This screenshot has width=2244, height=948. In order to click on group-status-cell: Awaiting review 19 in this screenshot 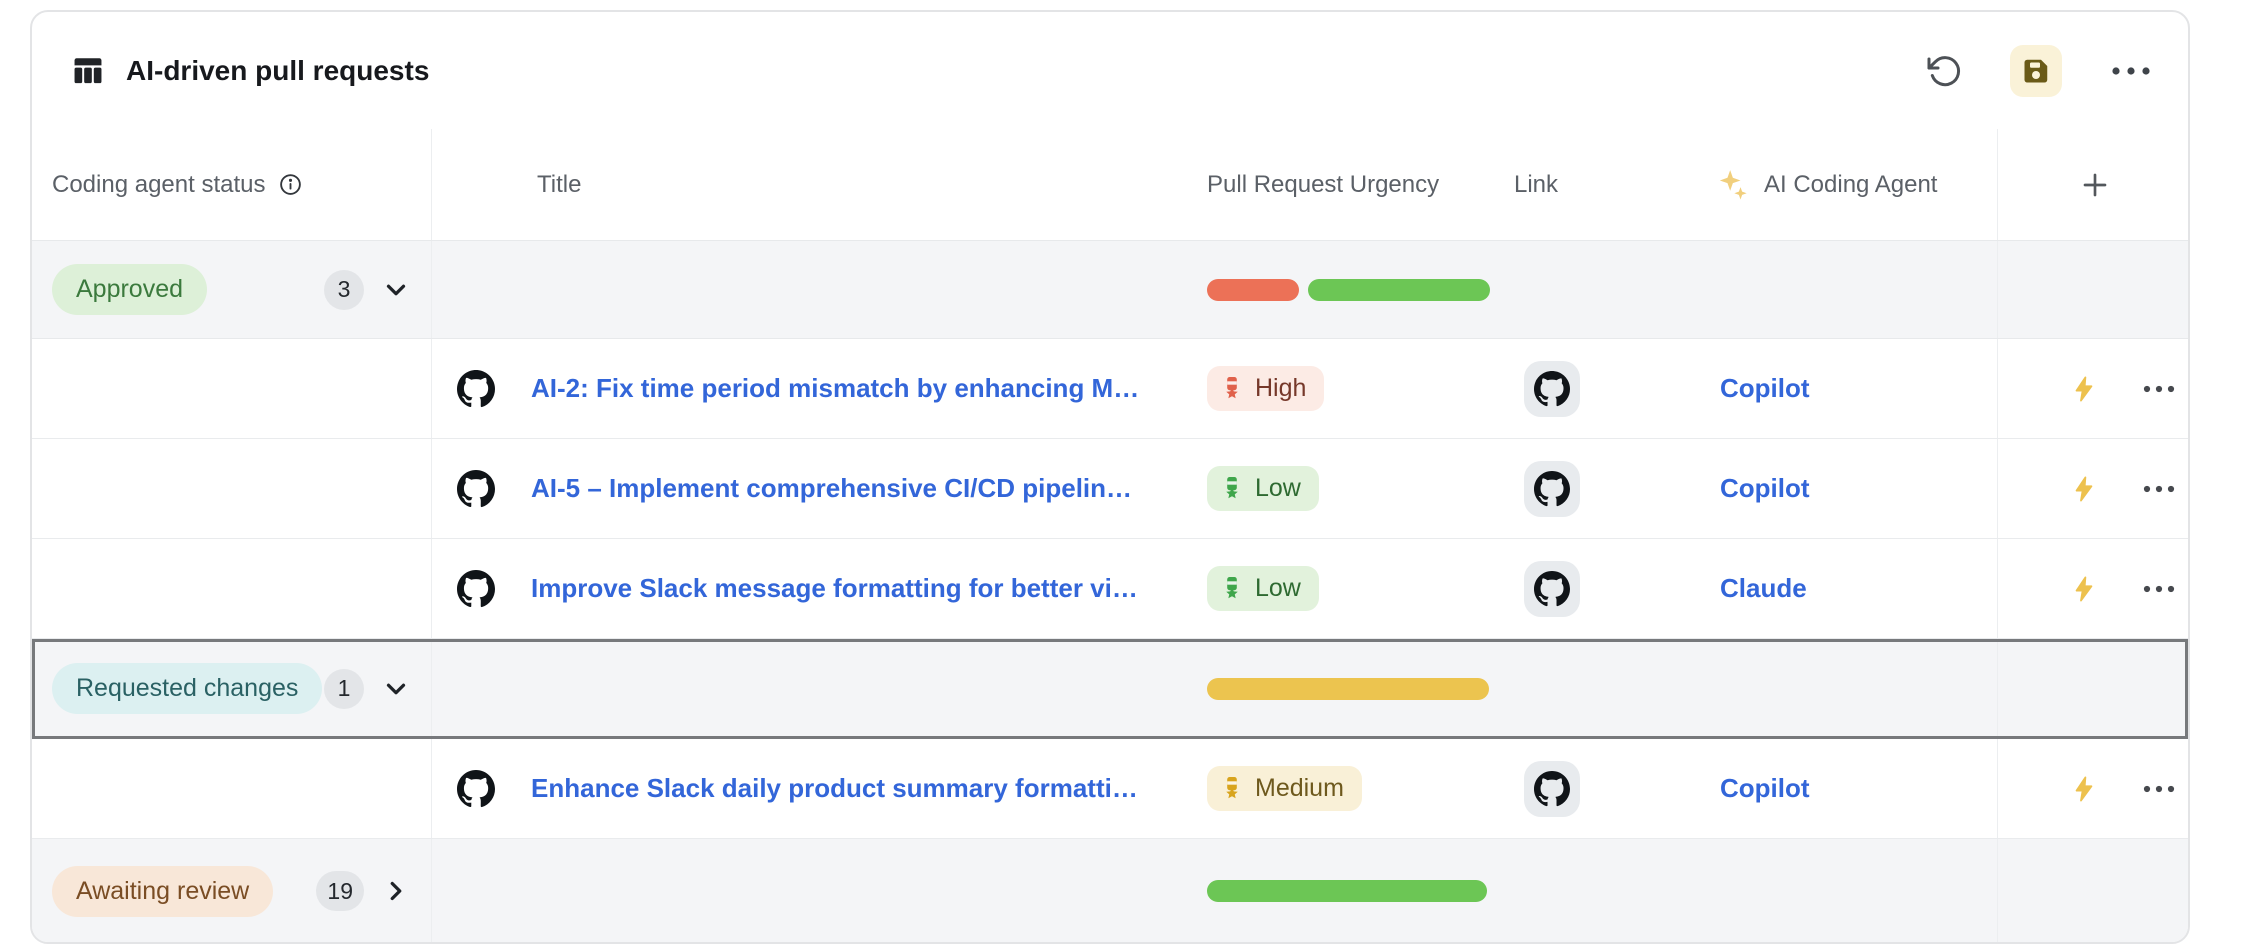, I will do `click(232, 890)`.